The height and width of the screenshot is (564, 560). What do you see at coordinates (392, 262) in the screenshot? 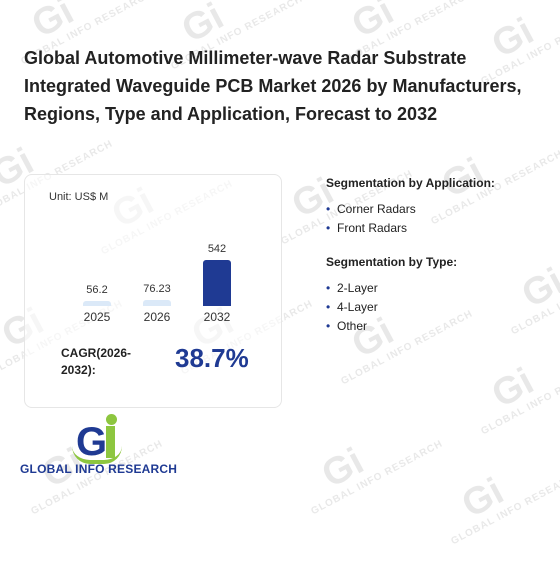
I see `segmentation-type-title: Segmentation by Type:` at bounding box center [392, 262].